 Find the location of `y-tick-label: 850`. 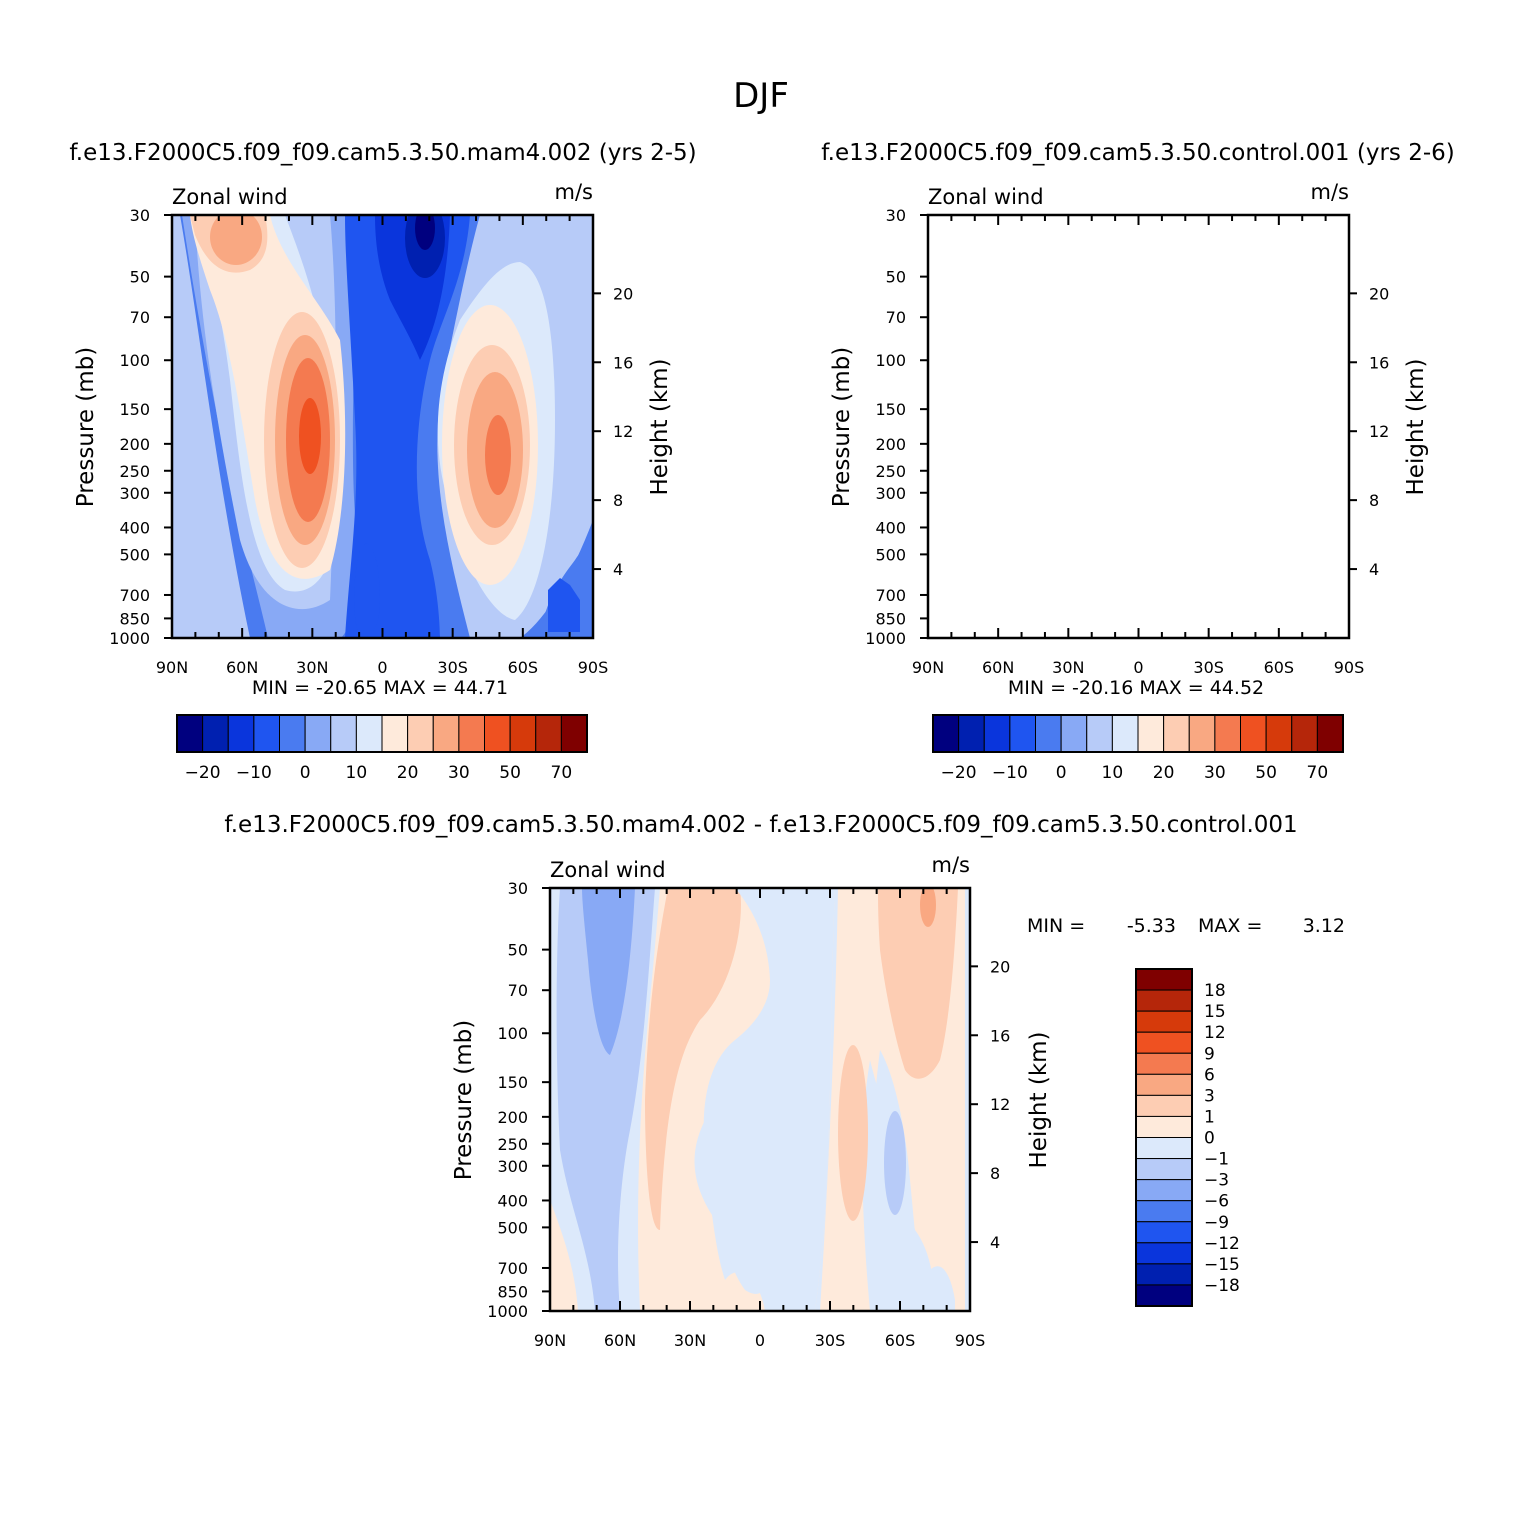

y-tick-label: 850 is located at coordinates (512, 1291).